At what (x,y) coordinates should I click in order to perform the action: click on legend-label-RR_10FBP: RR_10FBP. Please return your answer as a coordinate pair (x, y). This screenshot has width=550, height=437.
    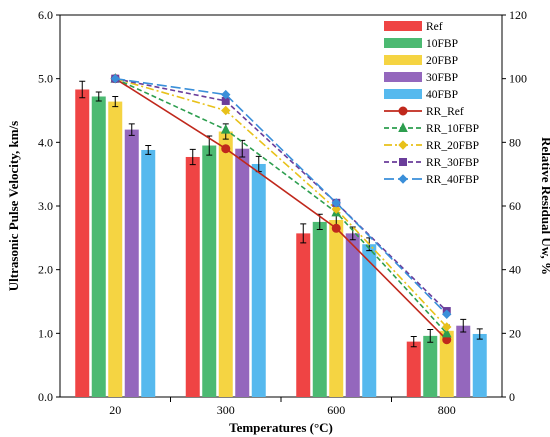
    Looking at the image, I should click on (452, 129).